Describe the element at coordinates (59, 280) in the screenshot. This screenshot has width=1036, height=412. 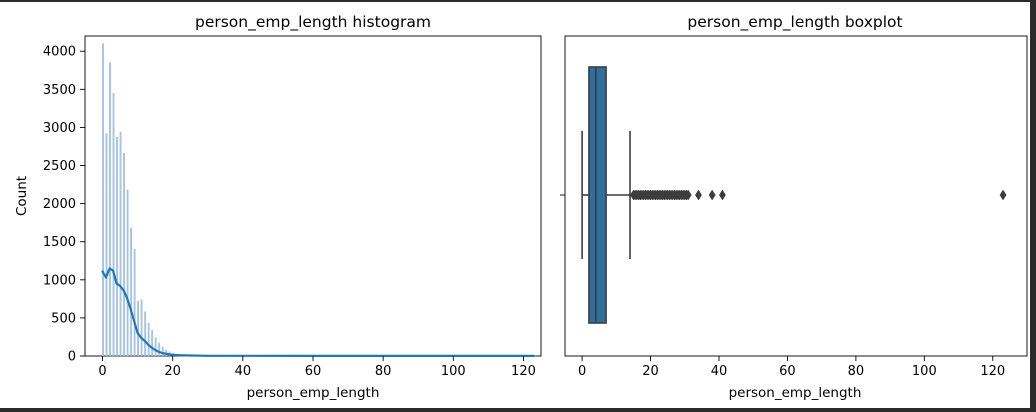
I see `y-tick-label: 1000` at that location.